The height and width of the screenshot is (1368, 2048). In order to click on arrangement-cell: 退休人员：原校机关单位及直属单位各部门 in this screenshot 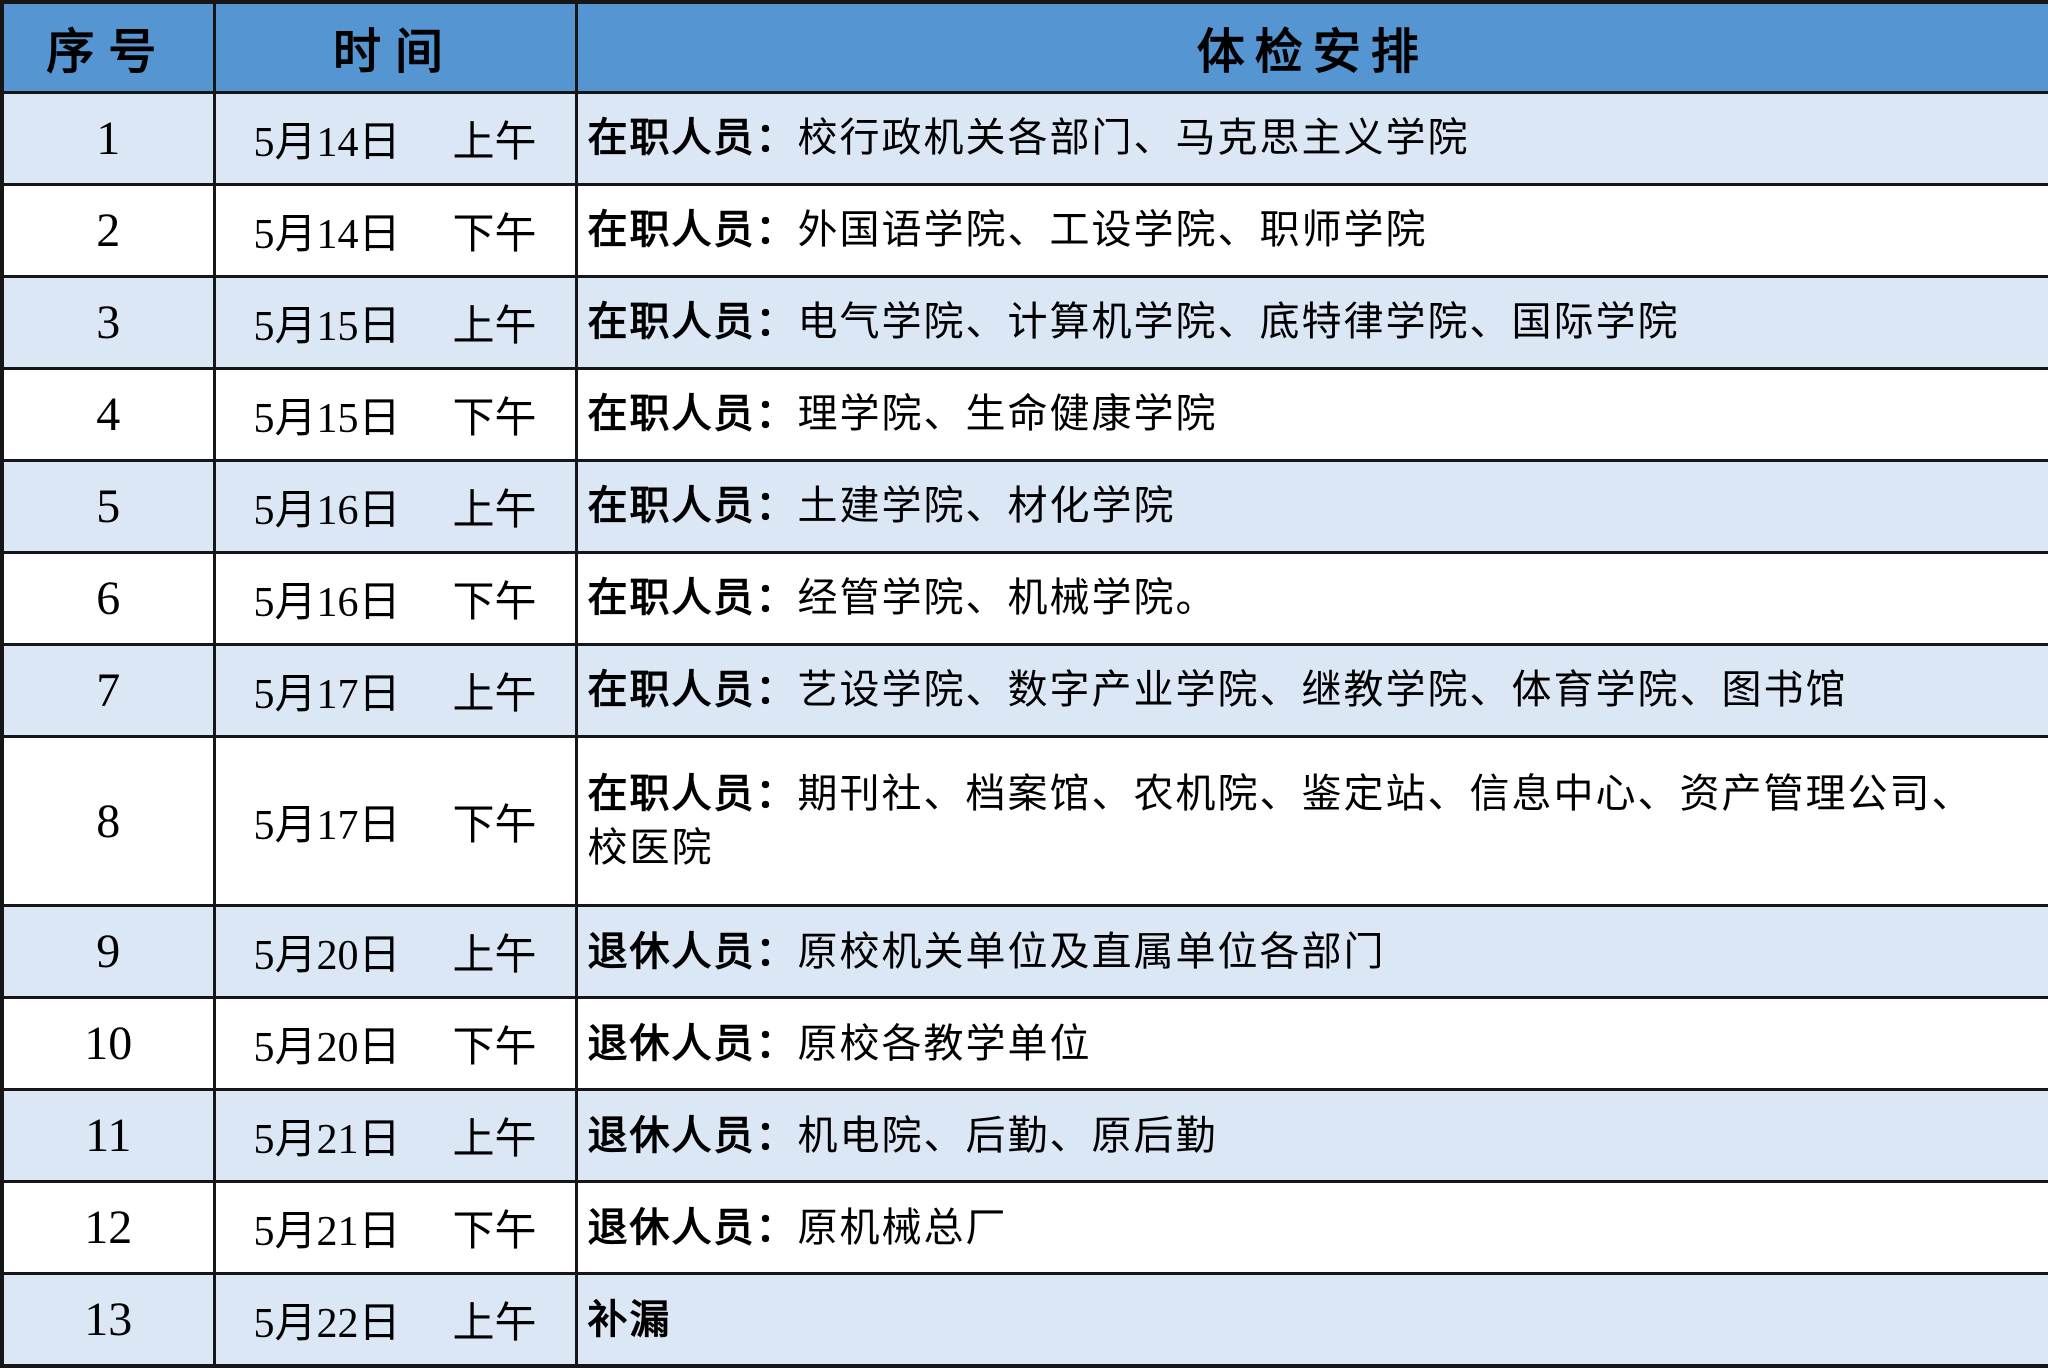, I will do `click(1311, 952)`.